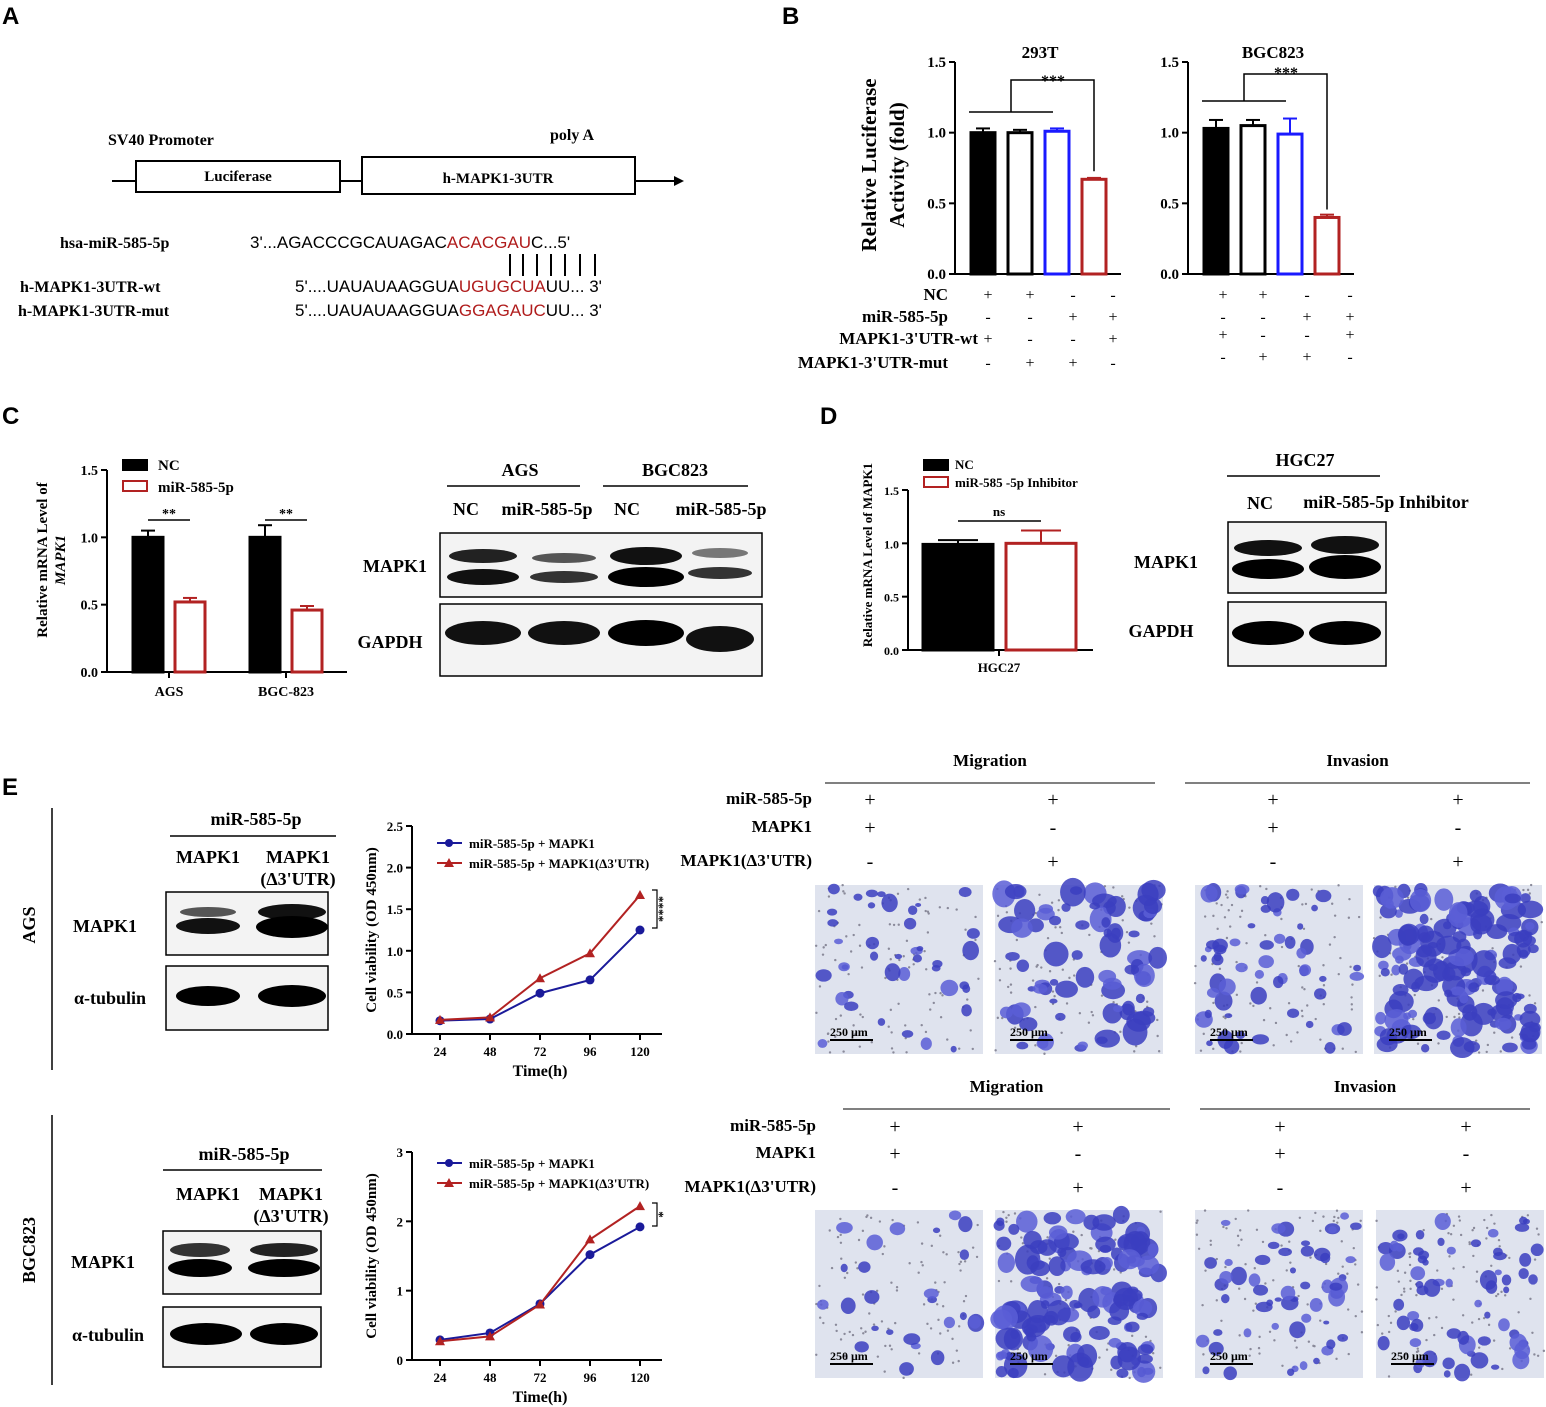  Describe the element at coordinates (90, 538) in the screenshot. I see `c-y-tick-label: 1.0` at that location.